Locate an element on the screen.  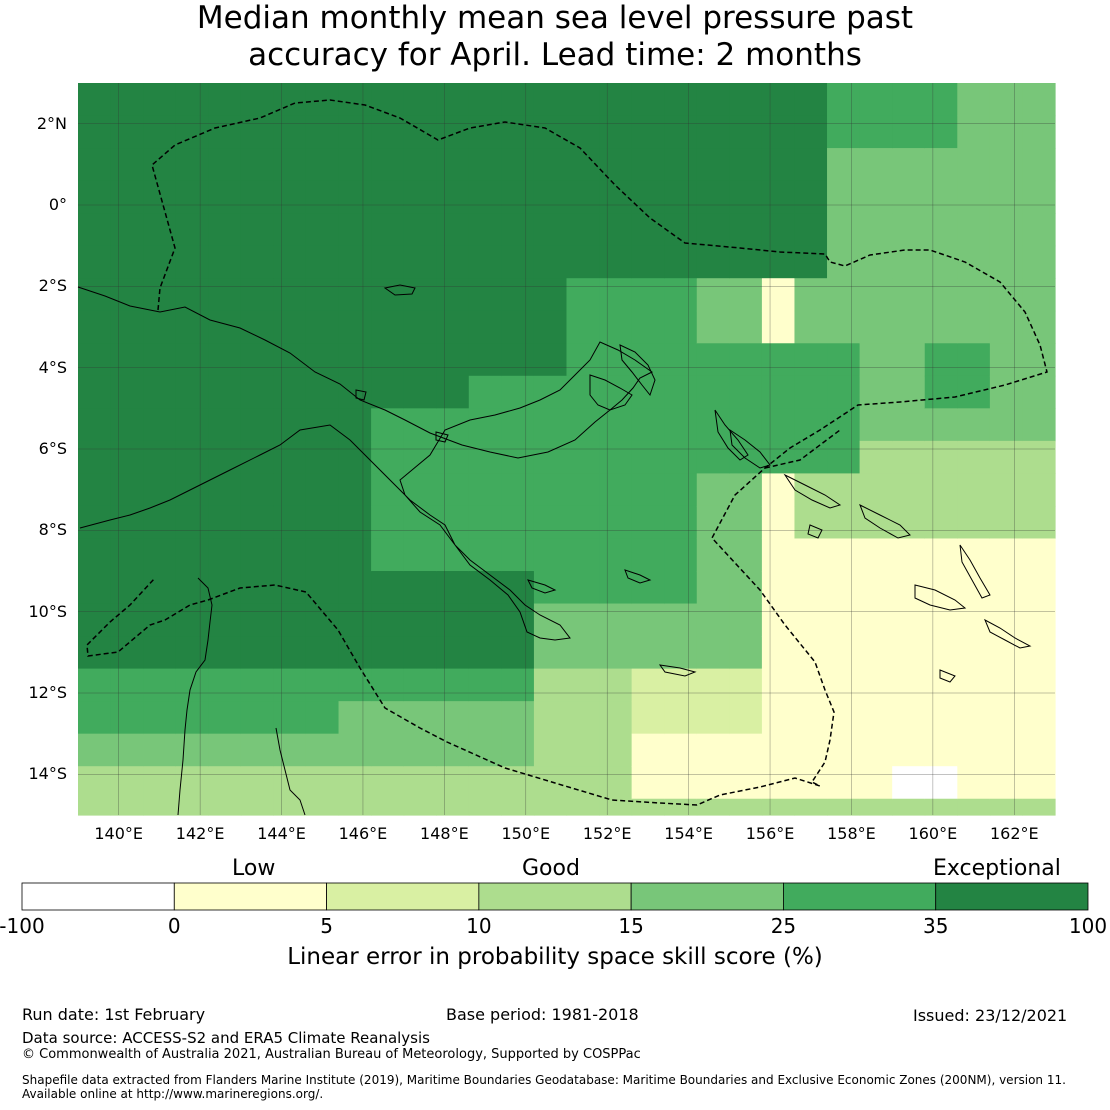
choiseul-coast is located at coordinates (750, 448).